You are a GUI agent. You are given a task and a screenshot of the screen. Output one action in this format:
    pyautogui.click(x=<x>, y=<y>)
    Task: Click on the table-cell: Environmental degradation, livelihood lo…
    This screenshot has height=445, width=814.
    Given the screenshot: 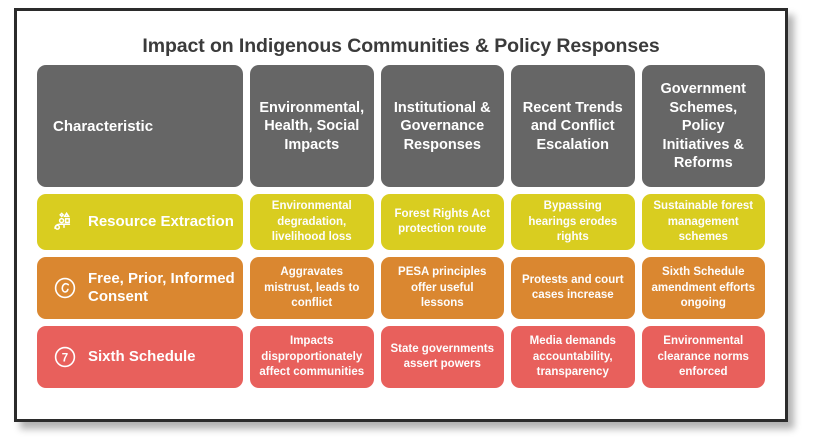 What is the action you would take?
    pyautogui.click(x=312, y=222)
    